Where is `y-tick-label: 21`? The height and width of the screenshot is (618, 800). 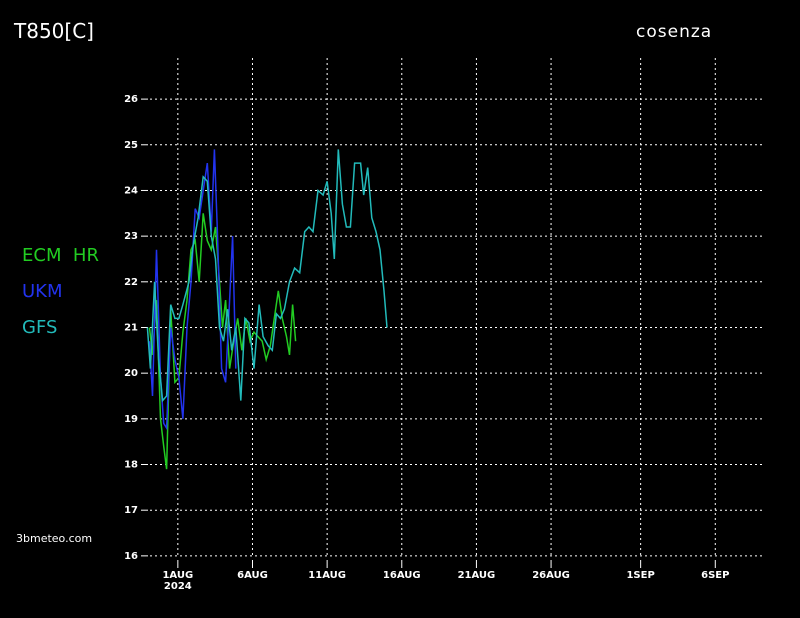 y-tick-label: 21 is located at coordinates (131, 327).